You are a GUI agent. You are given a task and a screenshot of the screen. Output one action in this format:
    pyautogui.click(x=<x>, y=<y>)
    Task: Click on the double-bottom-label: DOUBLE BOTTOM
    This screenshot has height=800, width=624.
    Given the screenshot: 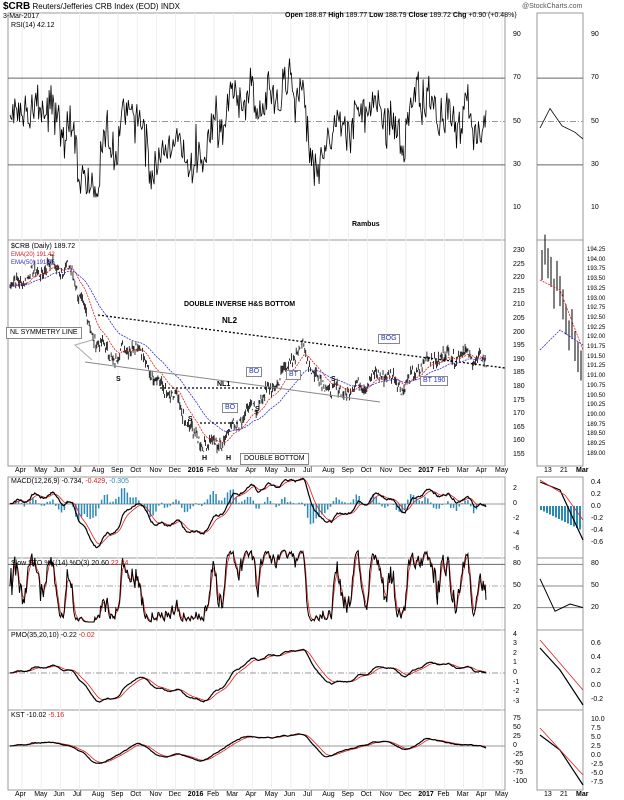 What is the action you would take?
    pyautogui.click(x=274, y=459)
    